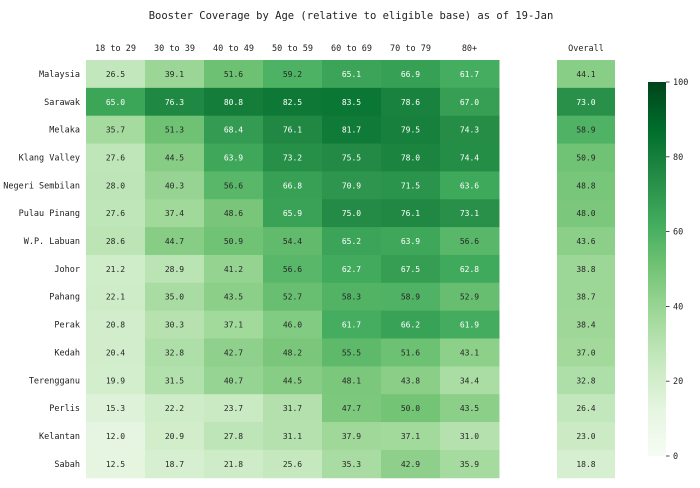  What do you see at coordinates (410, 325) in the screenshot?
I see `cell-value-label: 66.2` at bounding box center [410, 325].